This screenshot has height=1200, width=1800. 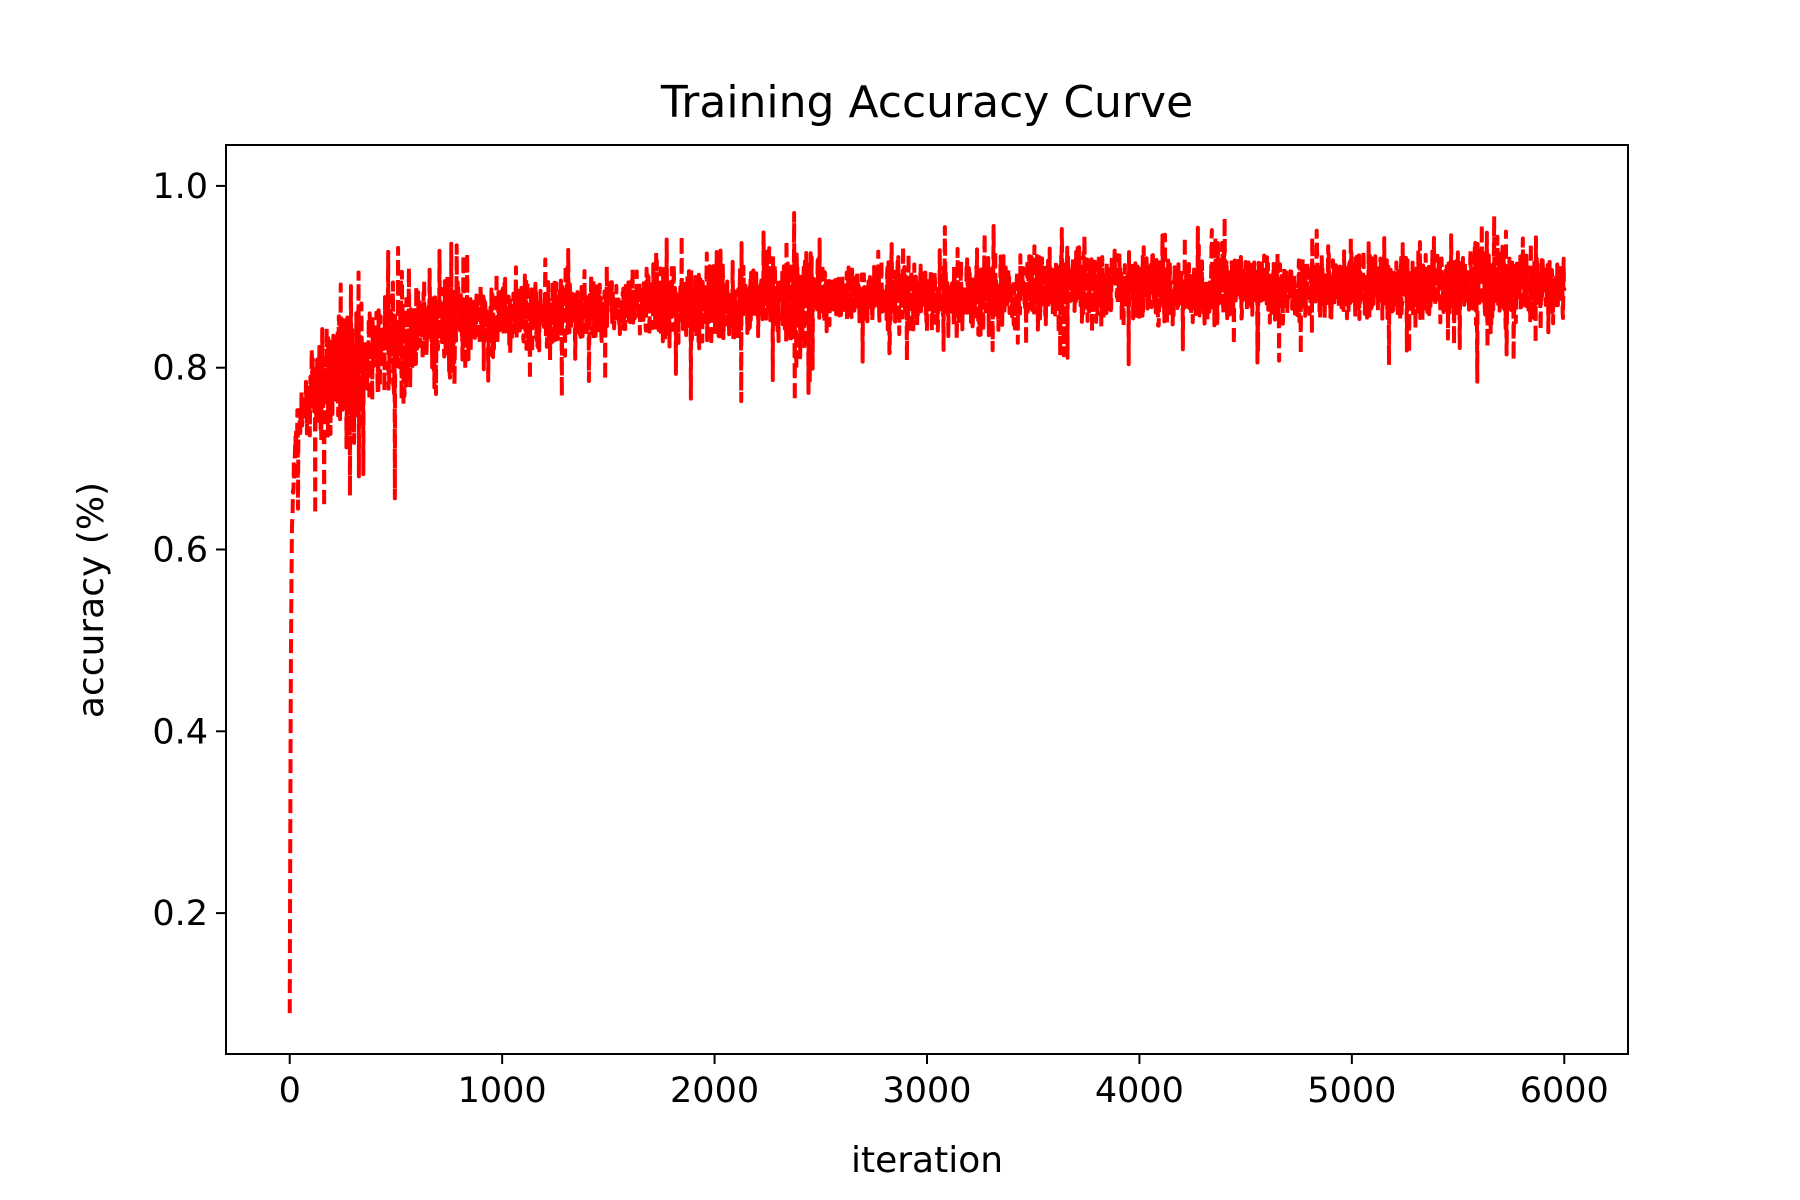 What do you see at coordinates (91, 600) in the screenshot?
I see `y-axis-label: accuracy (%)` at bounding box center [91, 600].